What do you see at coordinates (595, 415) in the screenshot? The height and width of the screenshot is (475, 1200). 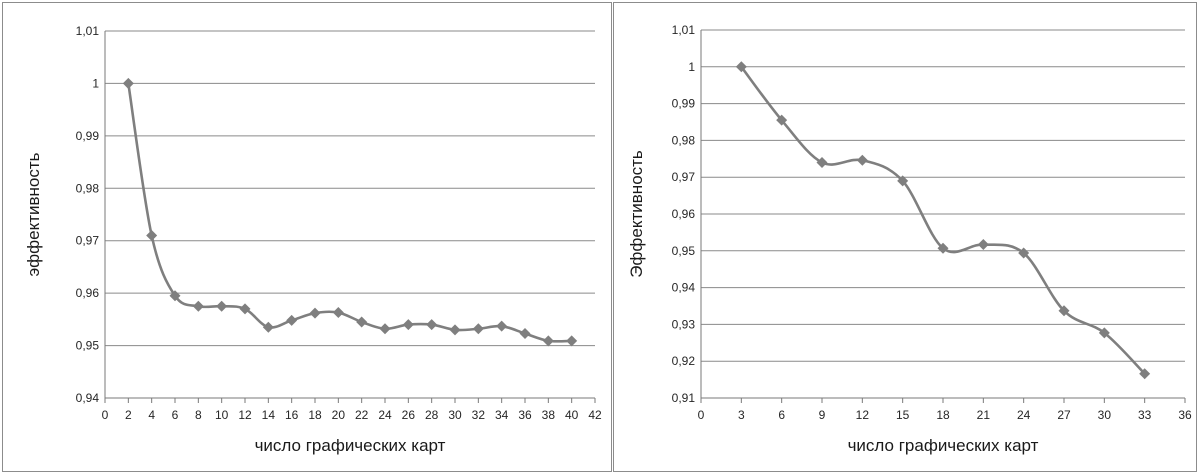 I see `x-tick-label: 42` at bounding box center [595, 415].